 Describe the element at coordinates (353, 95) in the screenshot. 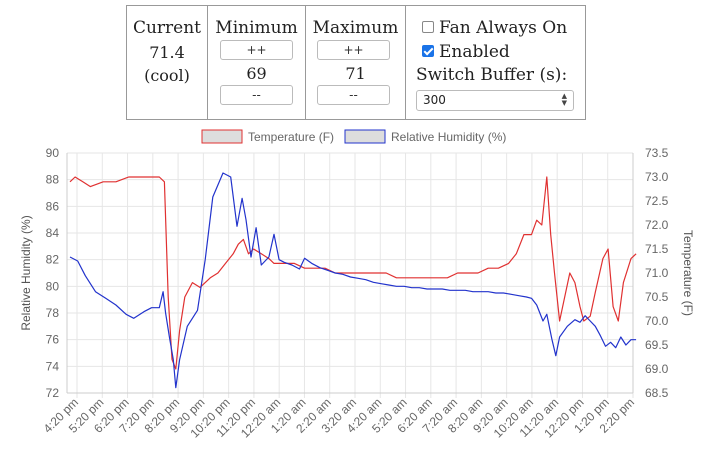

I see `maximum-decrement-button: --` at that location.